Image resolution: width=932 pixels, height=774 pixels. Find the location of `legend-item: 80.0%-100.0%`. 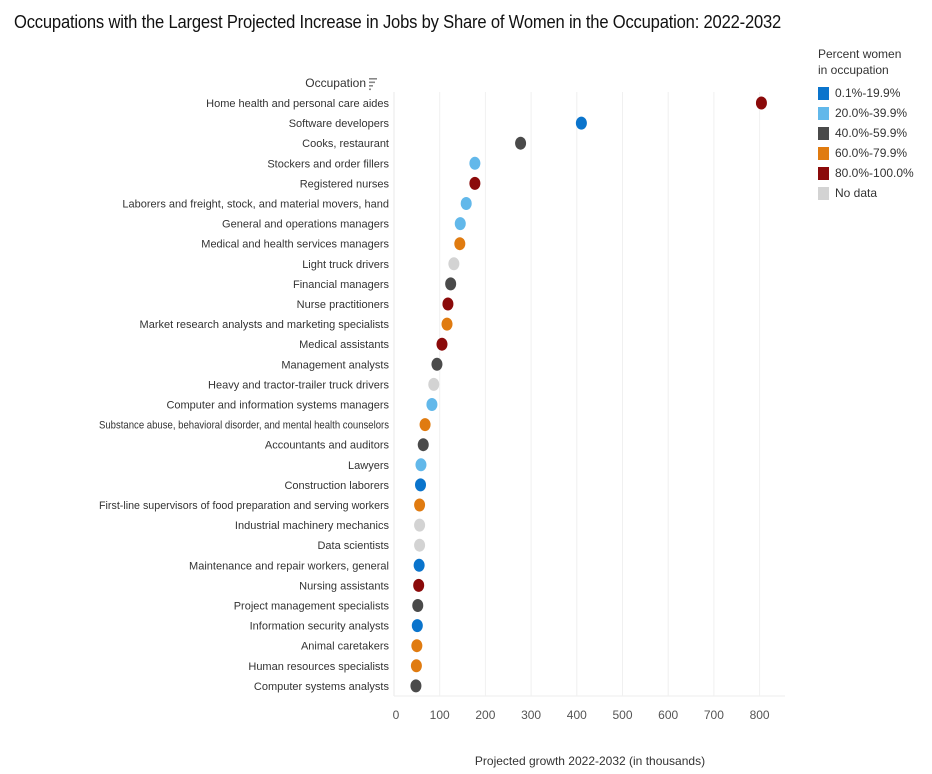

legend-item: 80.0%-100.0% is located at coordinates (873, 173).